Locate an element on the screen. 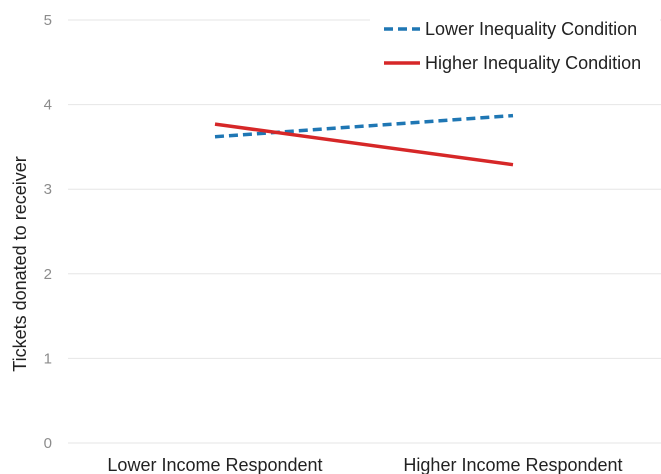 The height and width of the screenshot is (474, 661). x-category-label-0: Lower Income Respondent is located at coordinates (214, 464).